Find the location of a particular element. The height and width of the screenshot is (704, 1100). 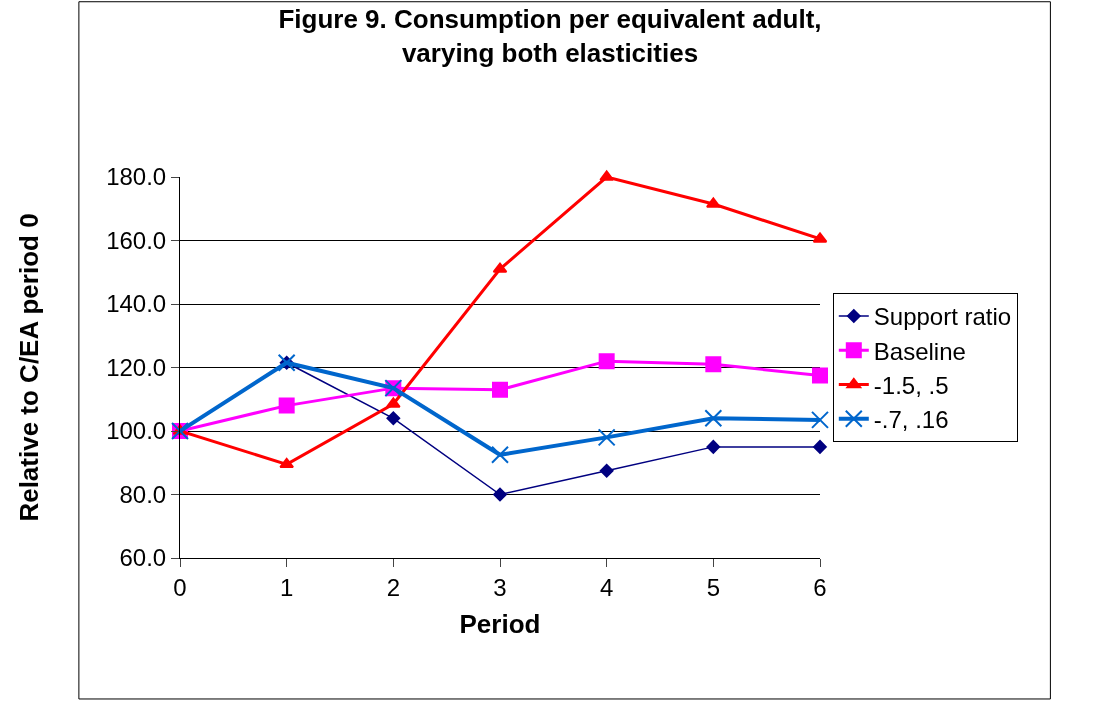

x-axis-title: Period is located at coordinates (500, 624).